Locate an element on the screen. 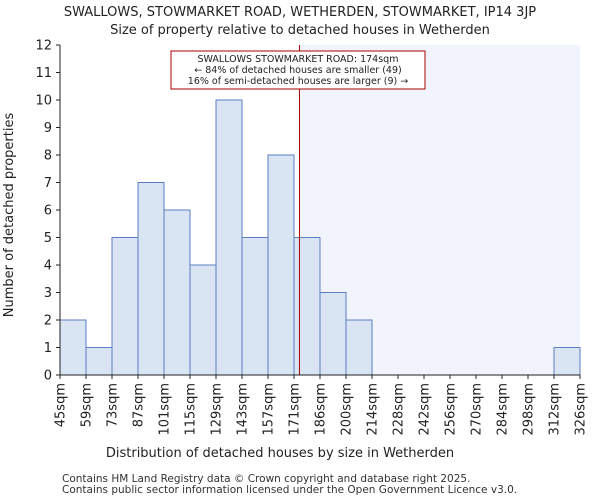  x-tick-label: 171sqm is located at coordinates (295, 409).